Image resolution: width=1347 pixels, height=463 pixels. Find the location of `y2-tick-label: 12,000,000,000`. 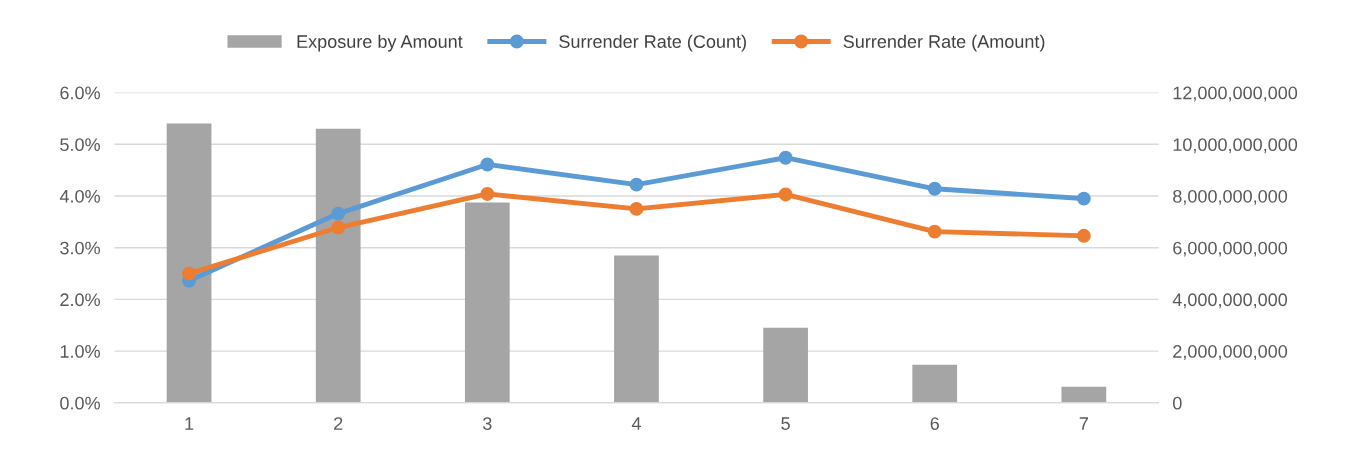

y2-tick-label: 12,000,000,000 is located at coordinates (1235, 94).